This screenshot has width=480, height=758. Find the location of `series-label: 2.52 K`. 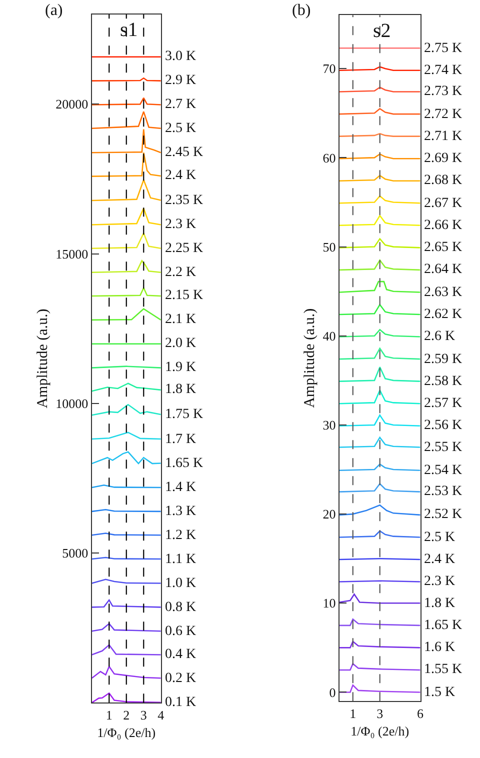

series-label: 2.52 K is located at coordinates (443, 514).